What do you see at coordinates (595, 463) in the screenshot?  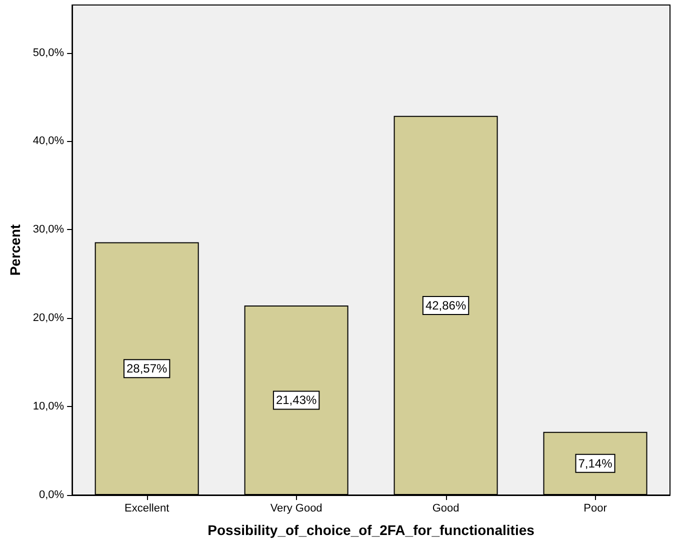 I see `data-label: 7,14%` at bounding box center [595, 463].